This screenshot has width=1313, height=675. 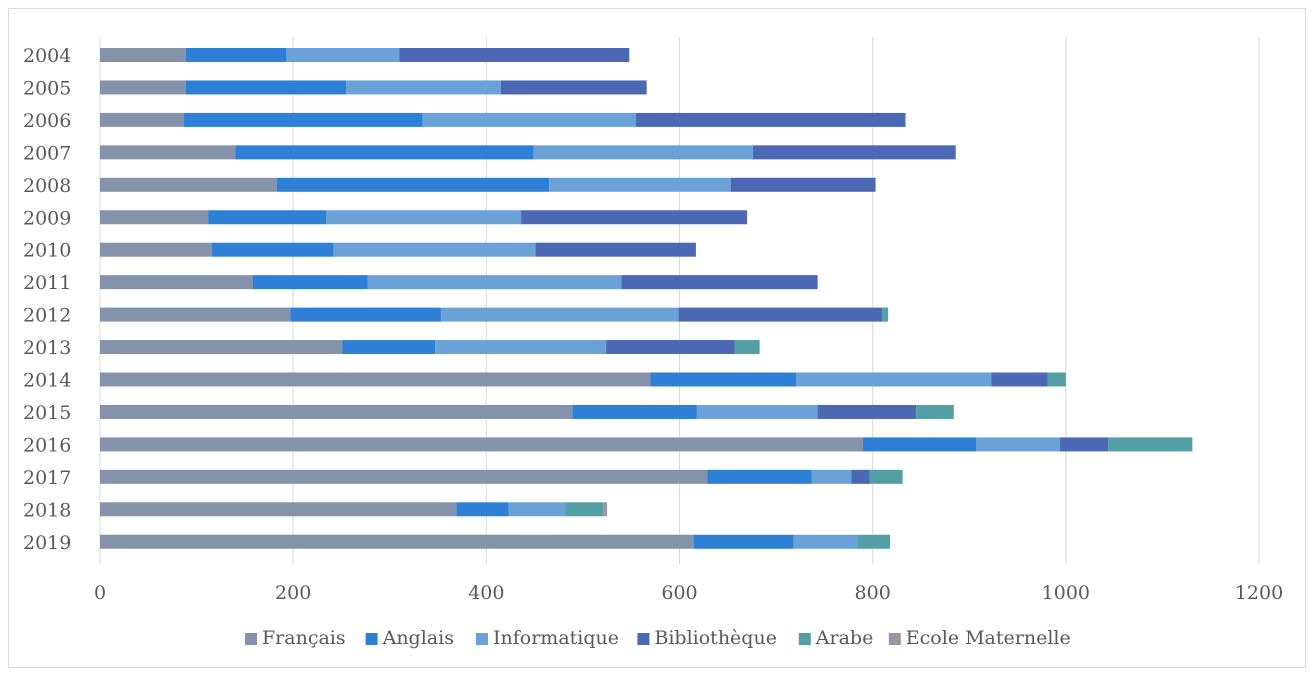 I want to click on x-tick-label: 1200, so click(x=1259, y=593).